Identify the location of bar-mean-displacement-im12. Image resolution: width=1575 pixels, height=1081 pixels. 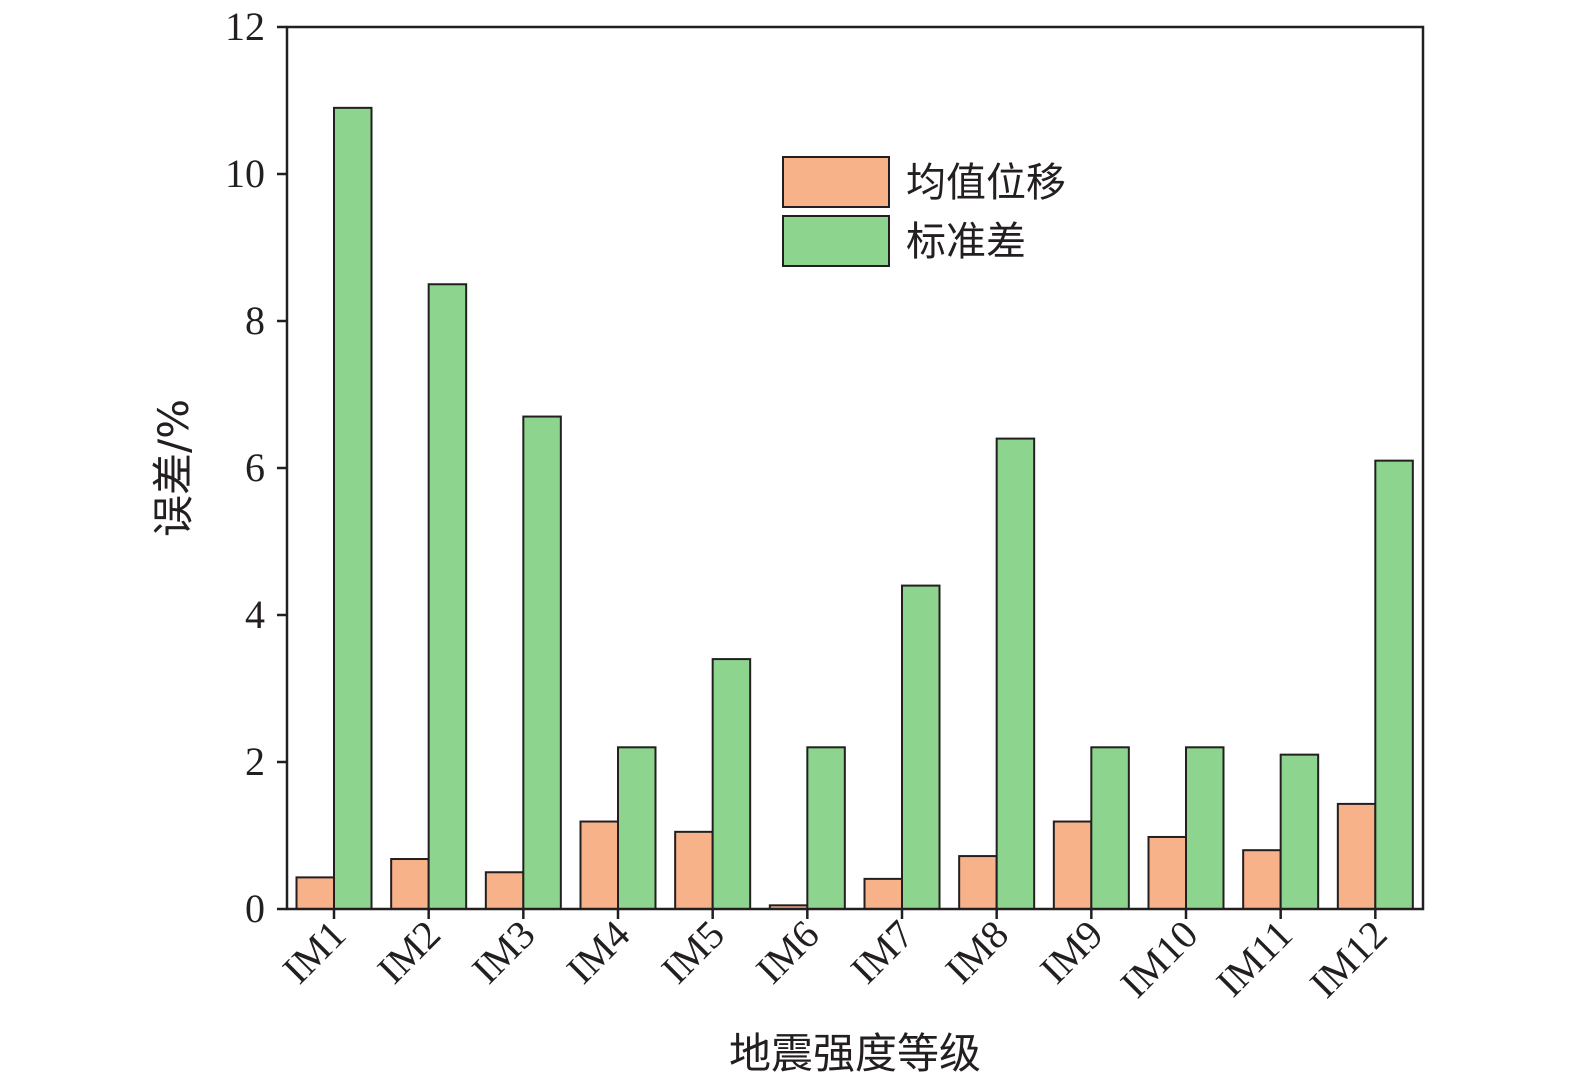
(1356, 856).